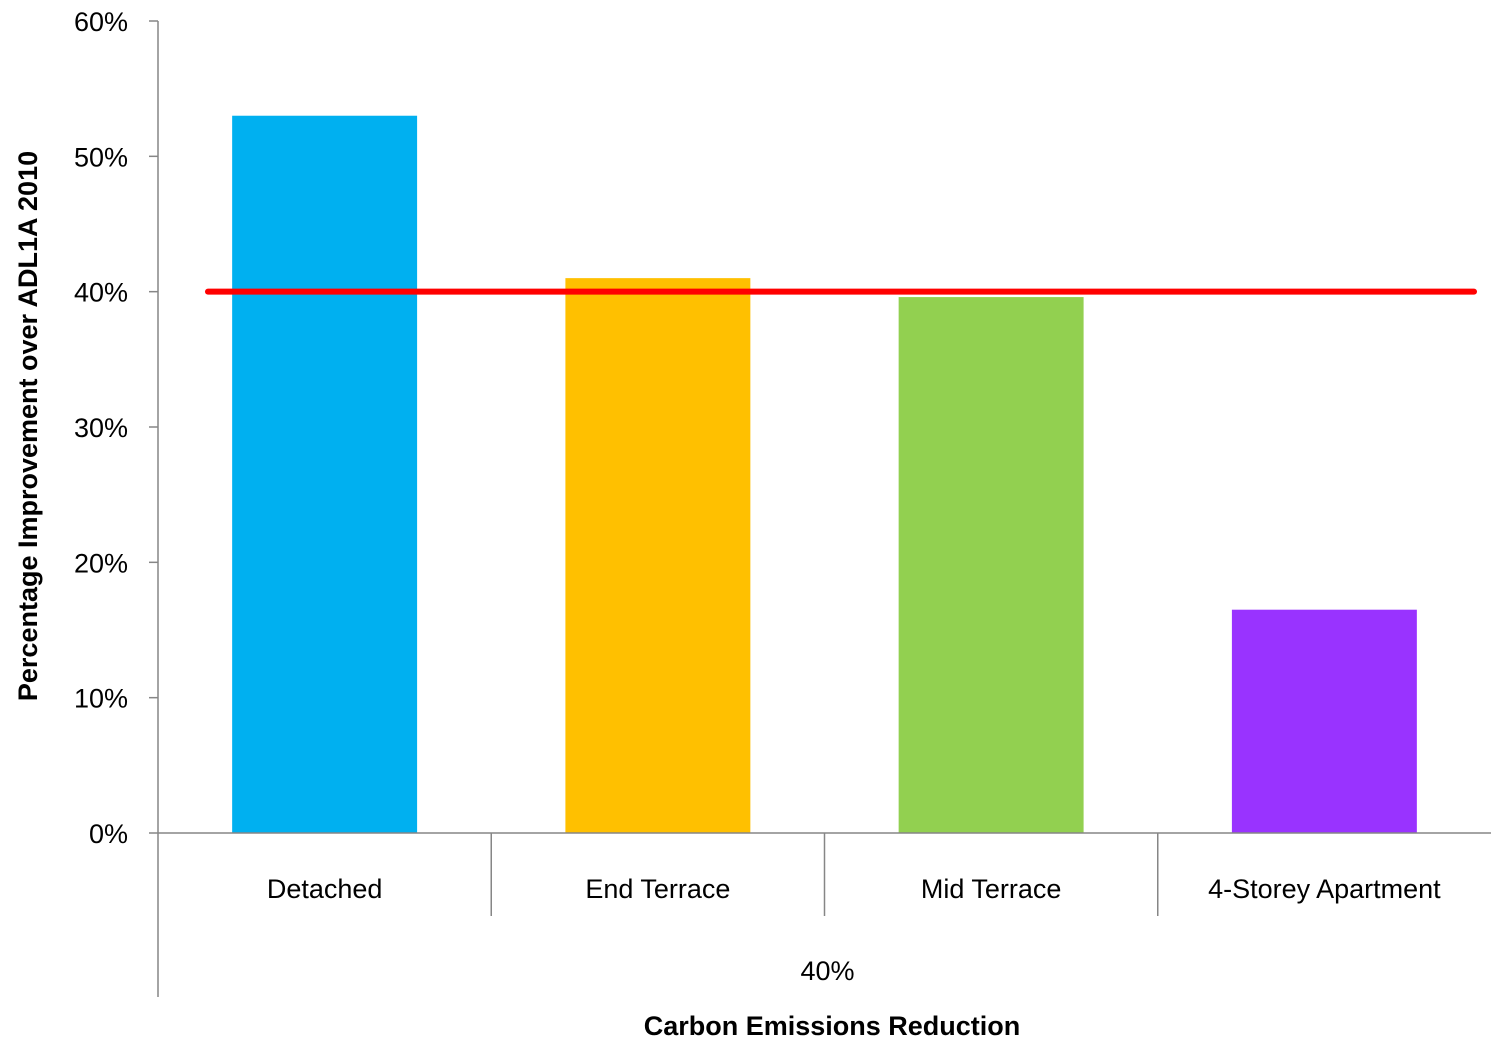  I want to click on y-tick-label: 0%, so click(108, 834).